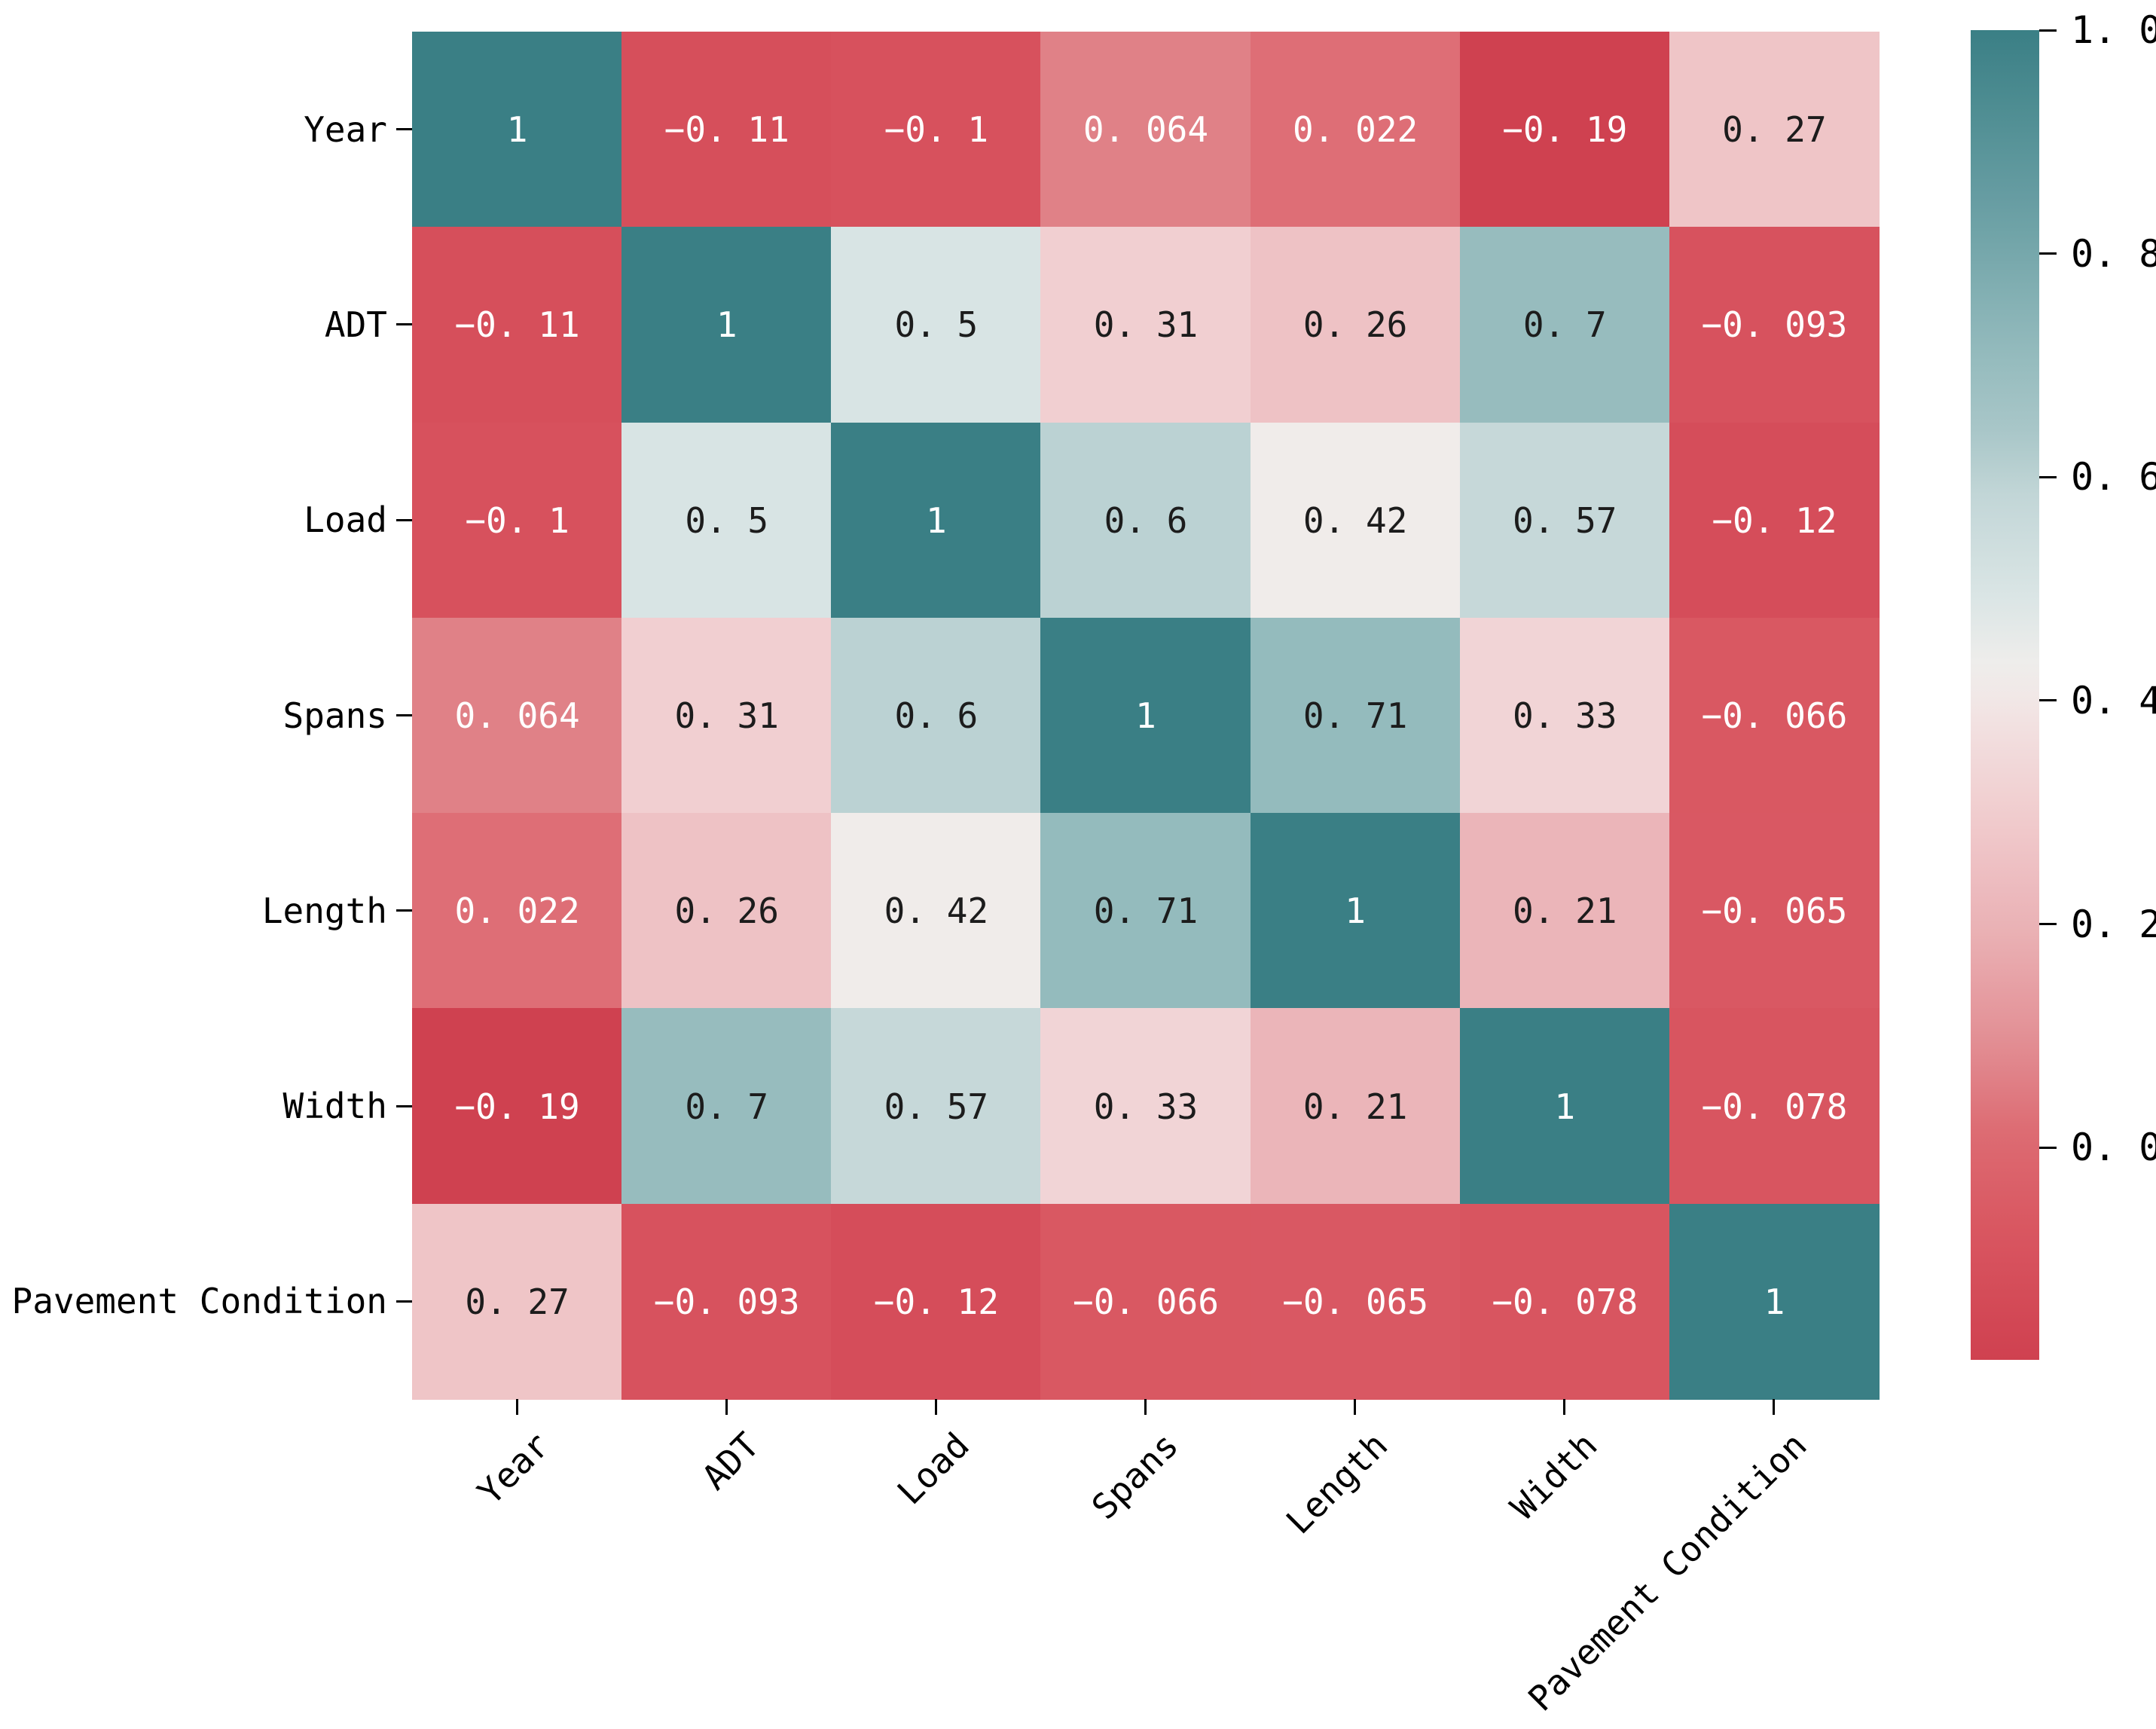  Describe the element at coordinates (517, 520) in the screenshot. I see `cell-value-label: −0. 1` at that location.